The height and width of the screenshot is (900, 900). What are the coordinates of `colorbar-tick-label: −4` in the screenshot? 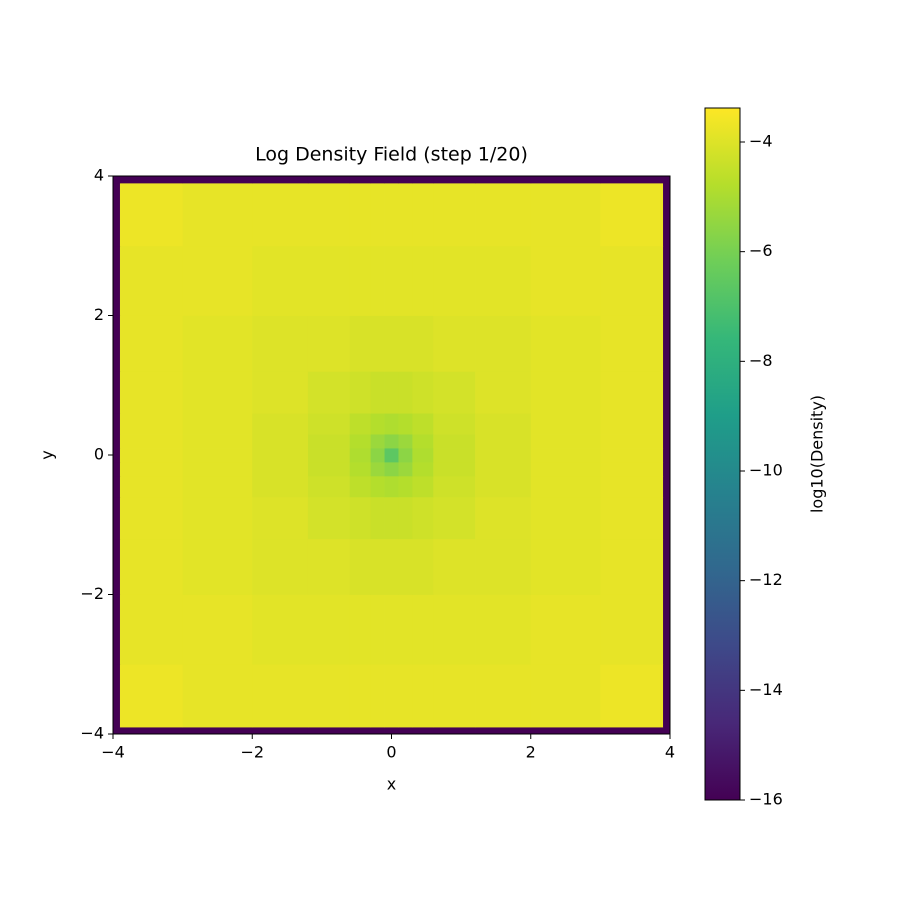 It's located at (761, 140).